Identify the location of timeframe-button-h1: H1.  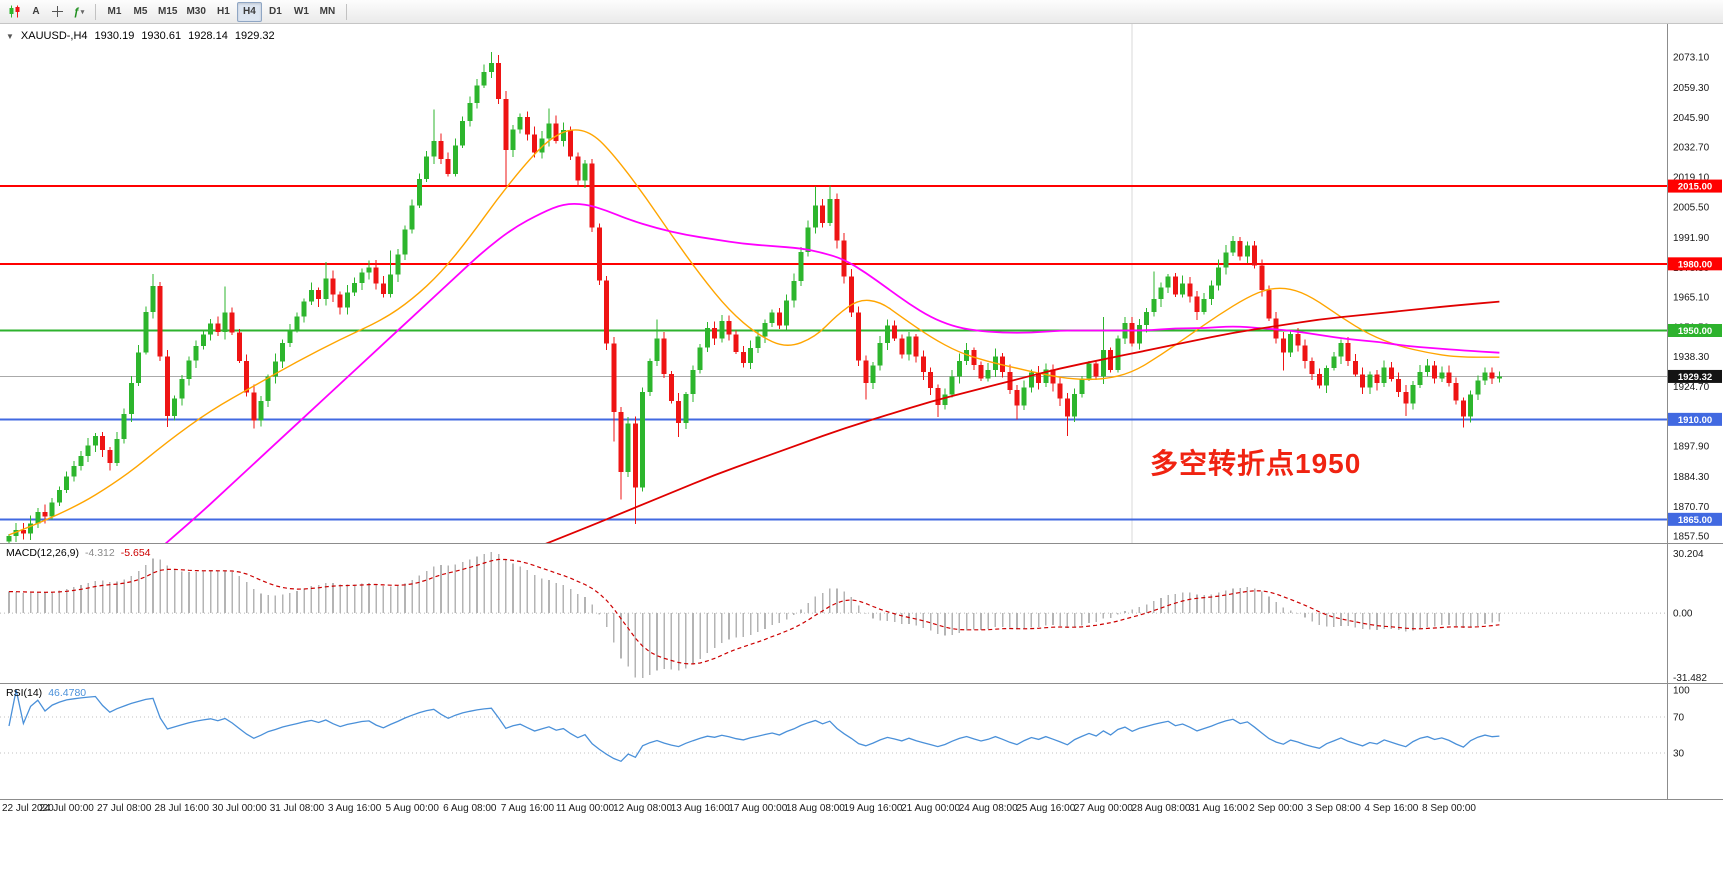
(223, 11).